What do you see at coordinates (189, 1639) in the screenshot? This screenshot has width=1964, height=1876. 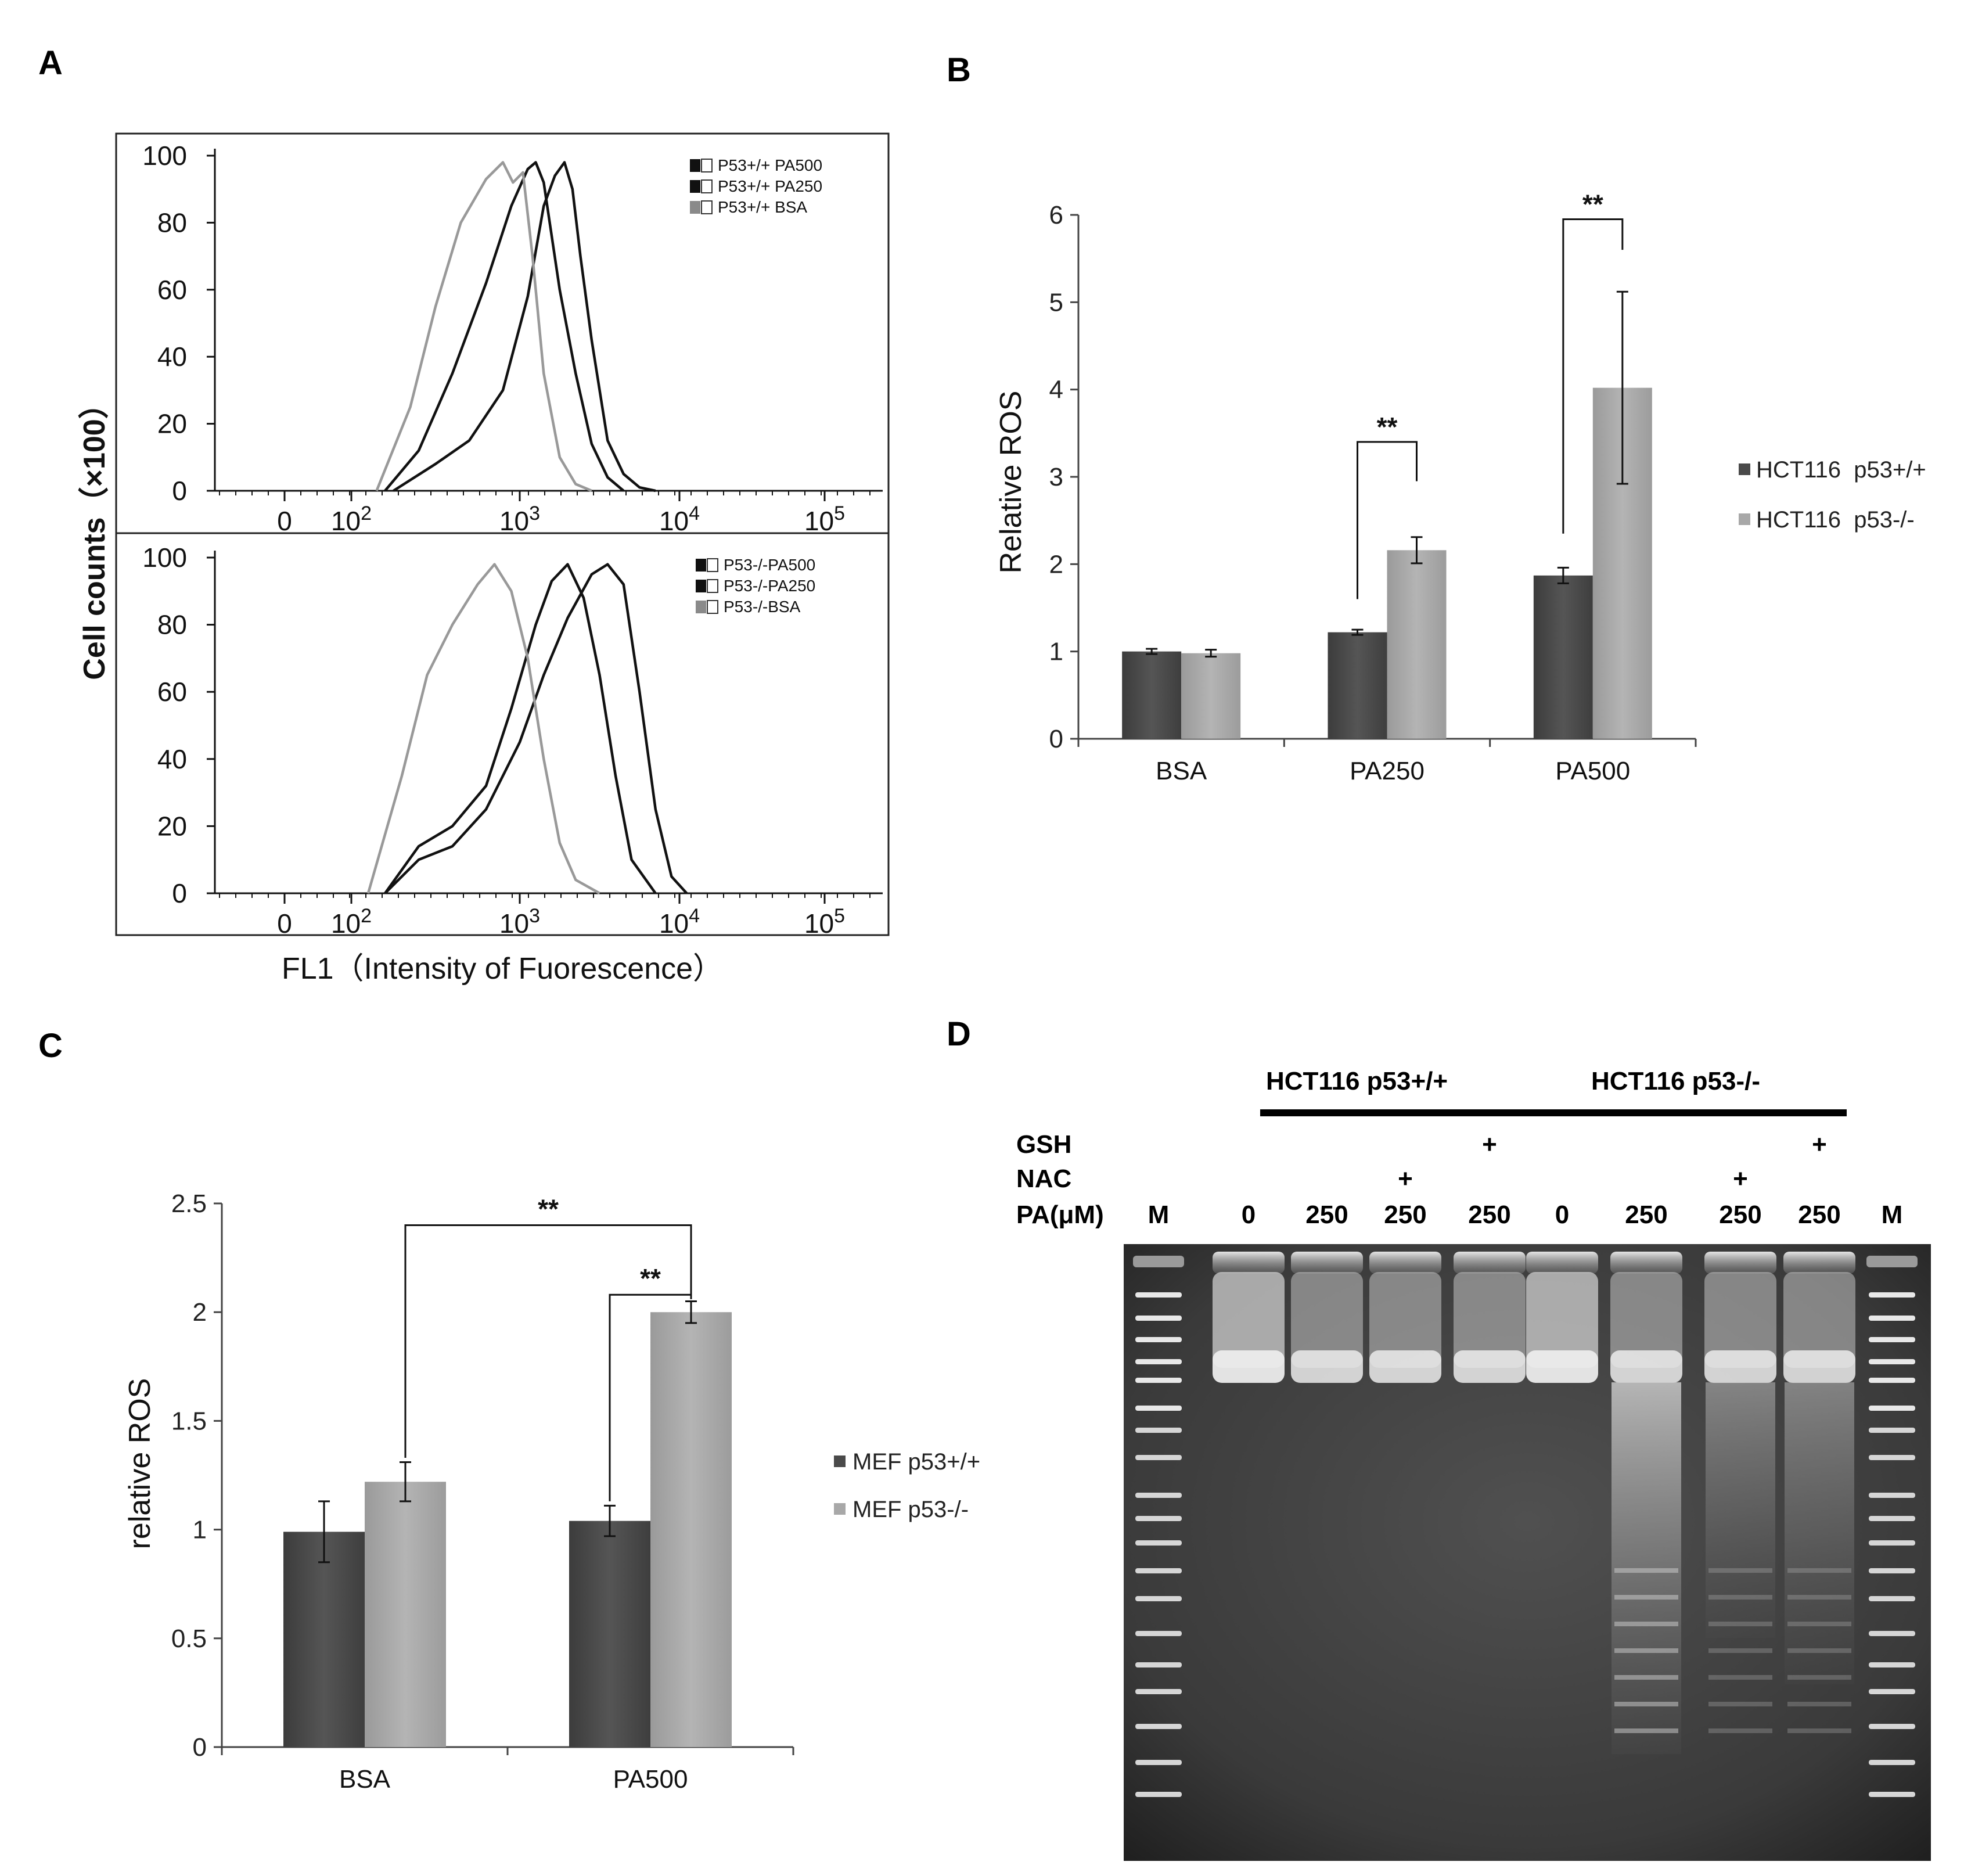 I see `y-tick-label: 0.5` at bounding box center [189, 1639].